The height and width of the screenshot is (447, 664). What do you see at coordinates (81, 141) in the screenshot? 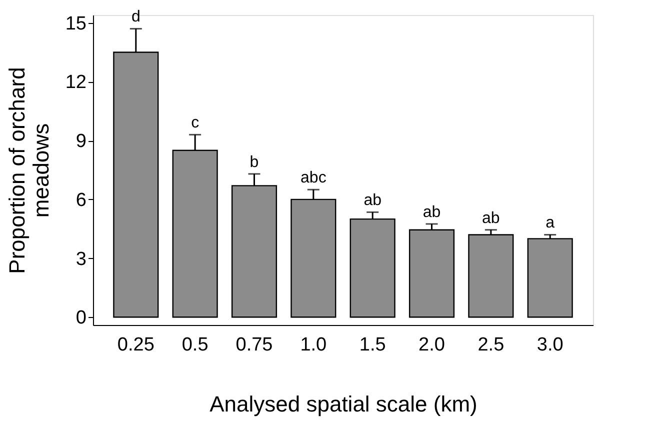
I see `y-tick-label: 9` at bounding box center [81, 141].